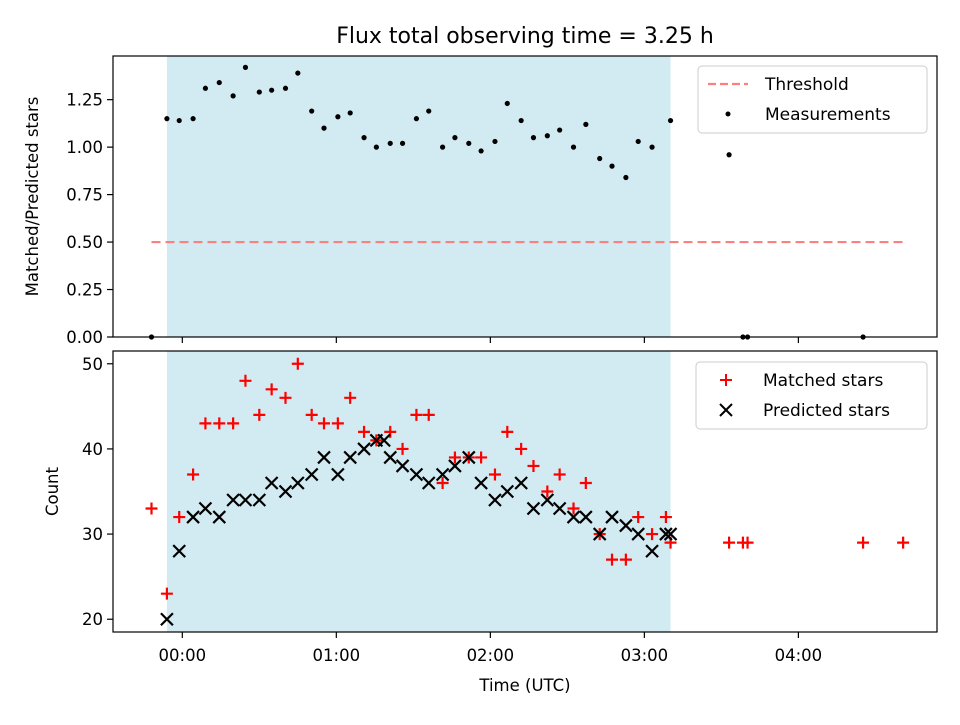 Image resolution: width=960 pixels, height=725 pixels. I want to click on bottom-y-ticks: 20 30 40 50, so click(97, 492).